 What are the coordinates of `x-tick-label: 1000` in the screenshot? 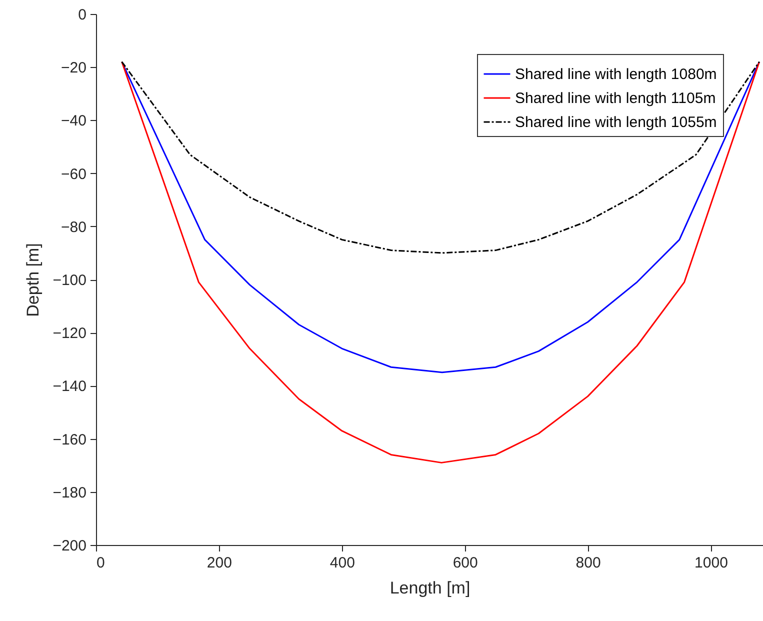 It's located at (711, 563).